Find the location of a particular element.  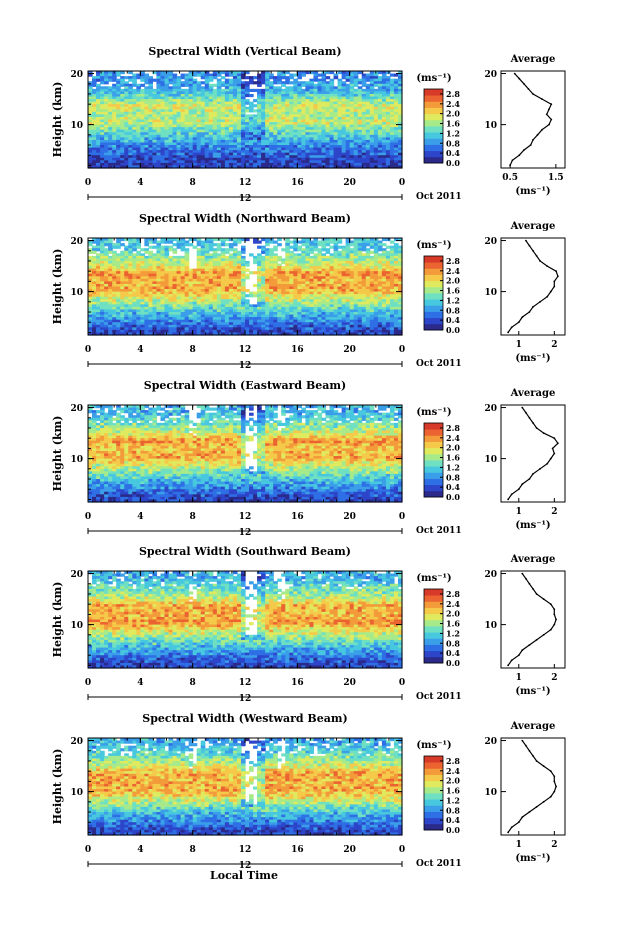

x-tick-label: 0 is located at coordinates (402, 183).